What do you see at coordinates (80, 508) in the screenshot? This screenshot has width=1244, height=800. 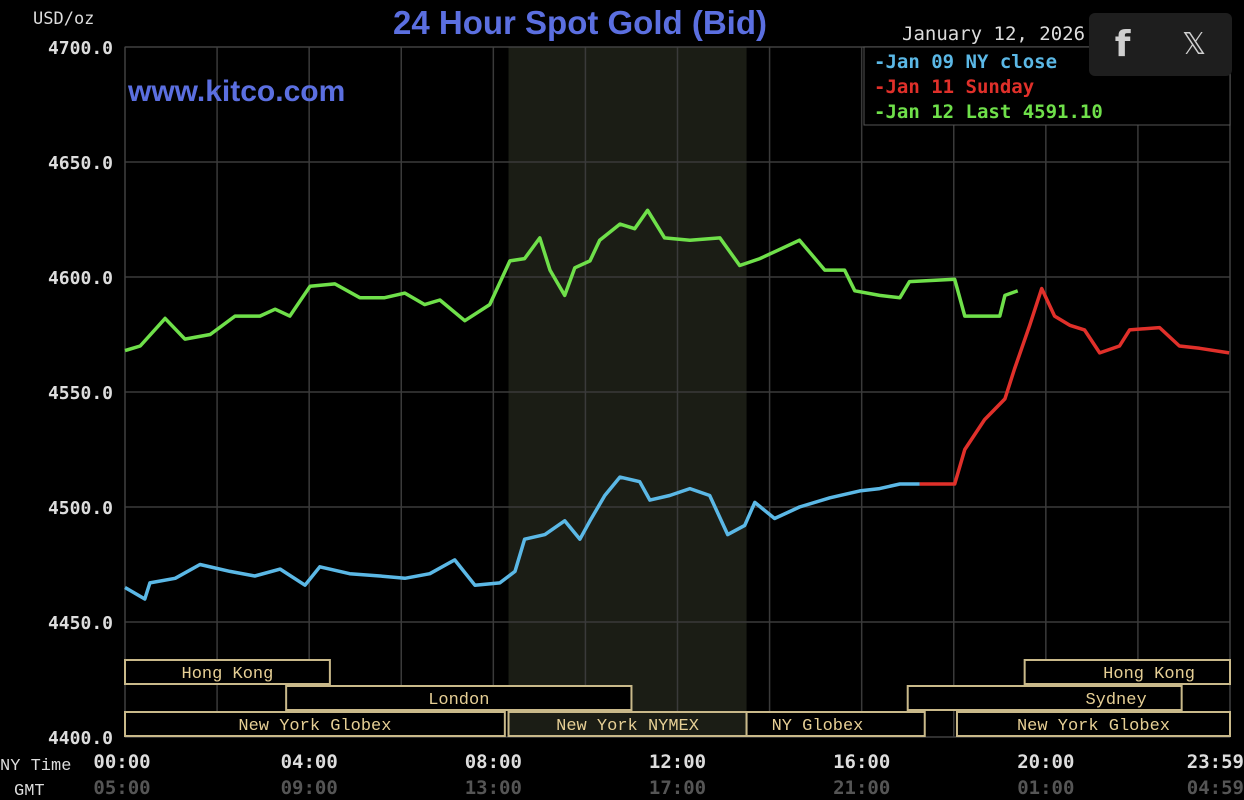 I see `y-tick-label: 4500.0` at bounding box center [80, 508].